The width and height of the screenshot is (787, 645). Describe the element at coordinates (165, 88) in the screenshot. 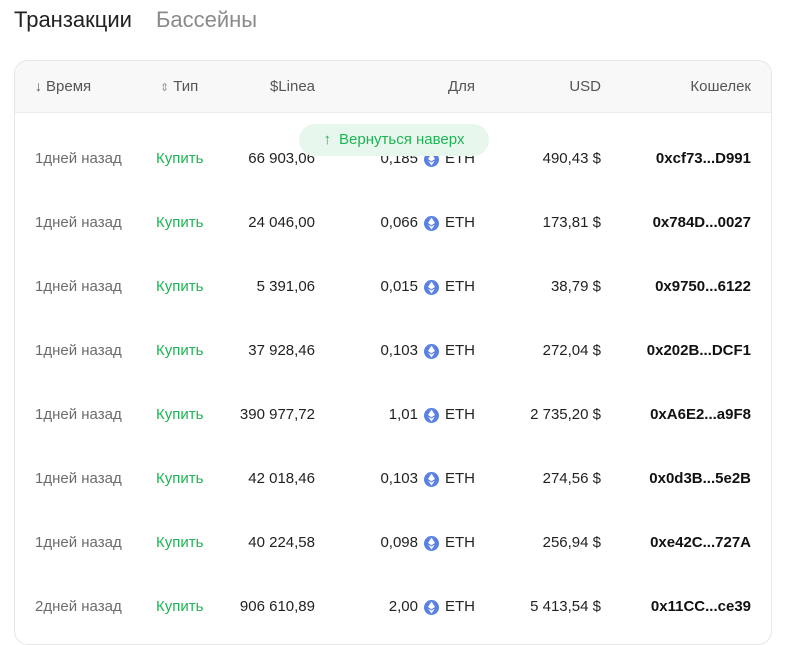

I see `sort-icon: ⇕` at that location.